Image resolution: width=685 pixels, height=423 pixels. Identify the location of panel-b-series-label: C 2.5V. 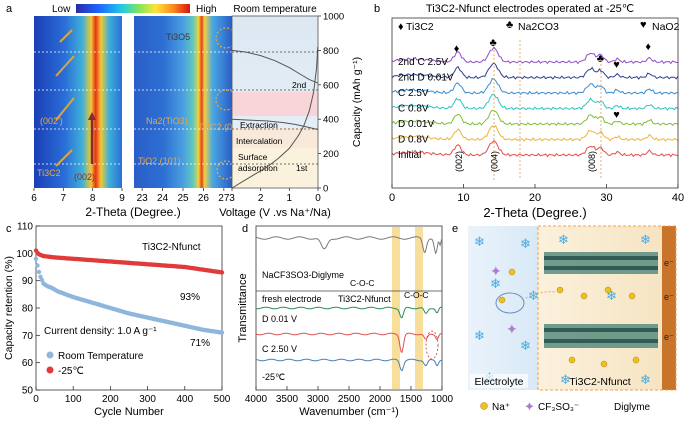
(413, 93).